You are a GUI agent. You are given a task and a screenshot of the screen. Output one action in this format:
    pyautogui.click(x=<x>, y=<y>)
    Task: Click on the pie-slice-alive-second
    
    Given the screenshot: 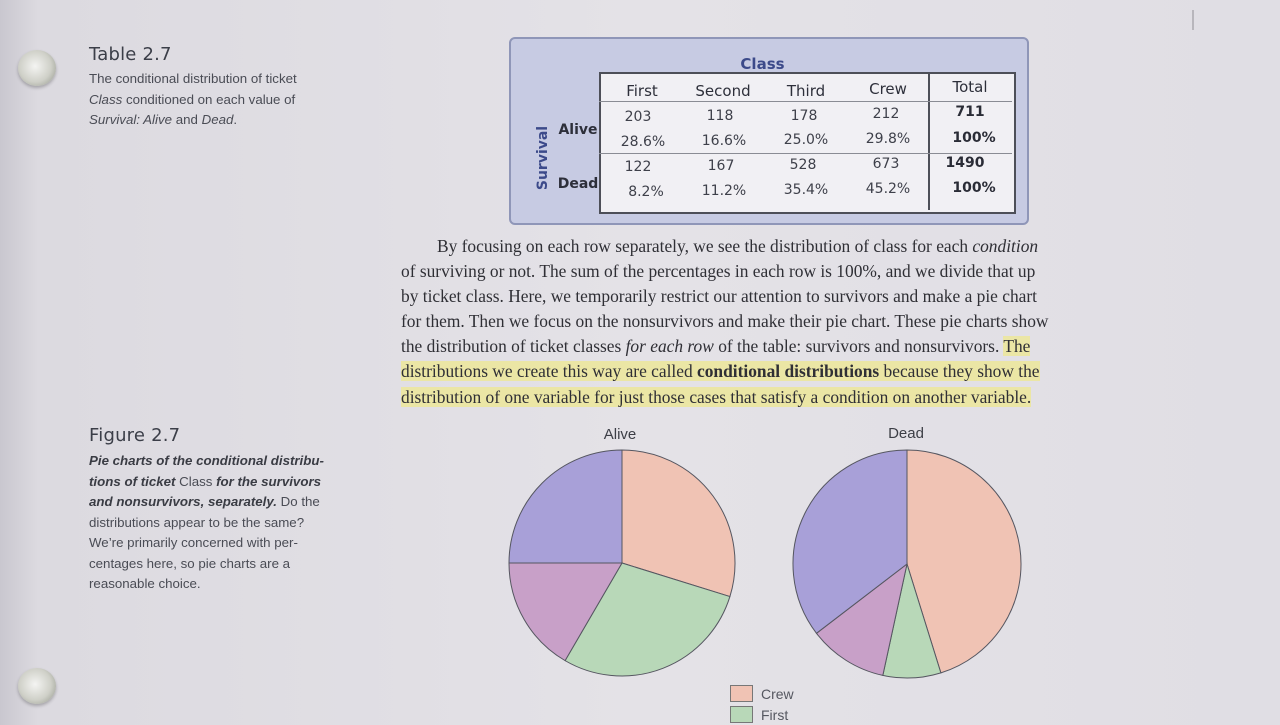 What is the action you would take?
    pyautogui.click(x=565, y=612)
    